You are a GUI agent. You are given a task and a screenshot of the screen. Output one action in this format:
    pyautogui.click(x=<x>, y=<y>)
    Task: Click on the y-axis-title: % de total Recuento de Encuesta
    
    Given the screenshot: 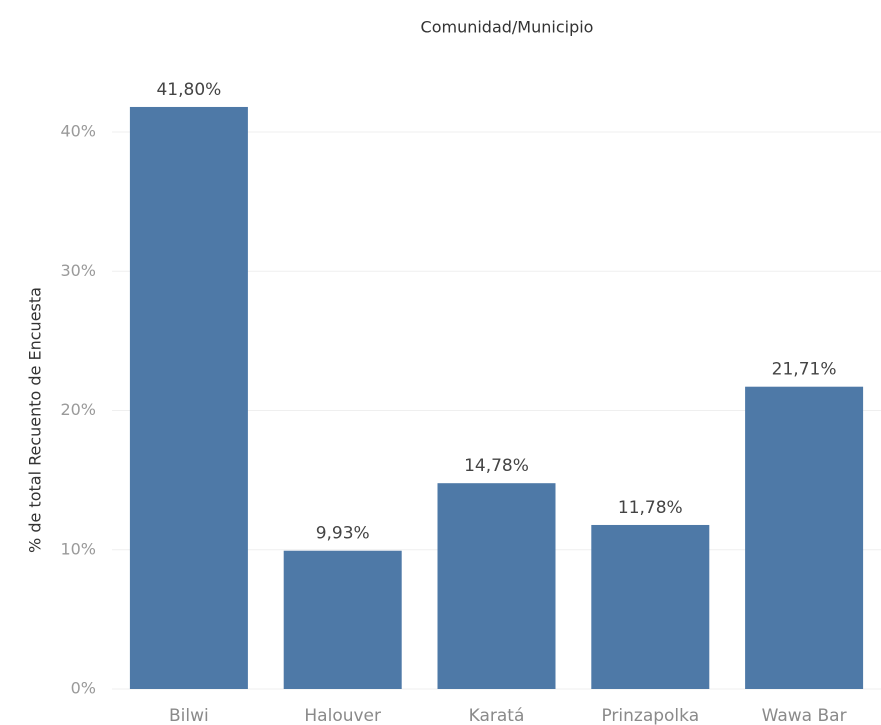 What is the action you would take?
    pyautogui.click(x=35, y=420)
    